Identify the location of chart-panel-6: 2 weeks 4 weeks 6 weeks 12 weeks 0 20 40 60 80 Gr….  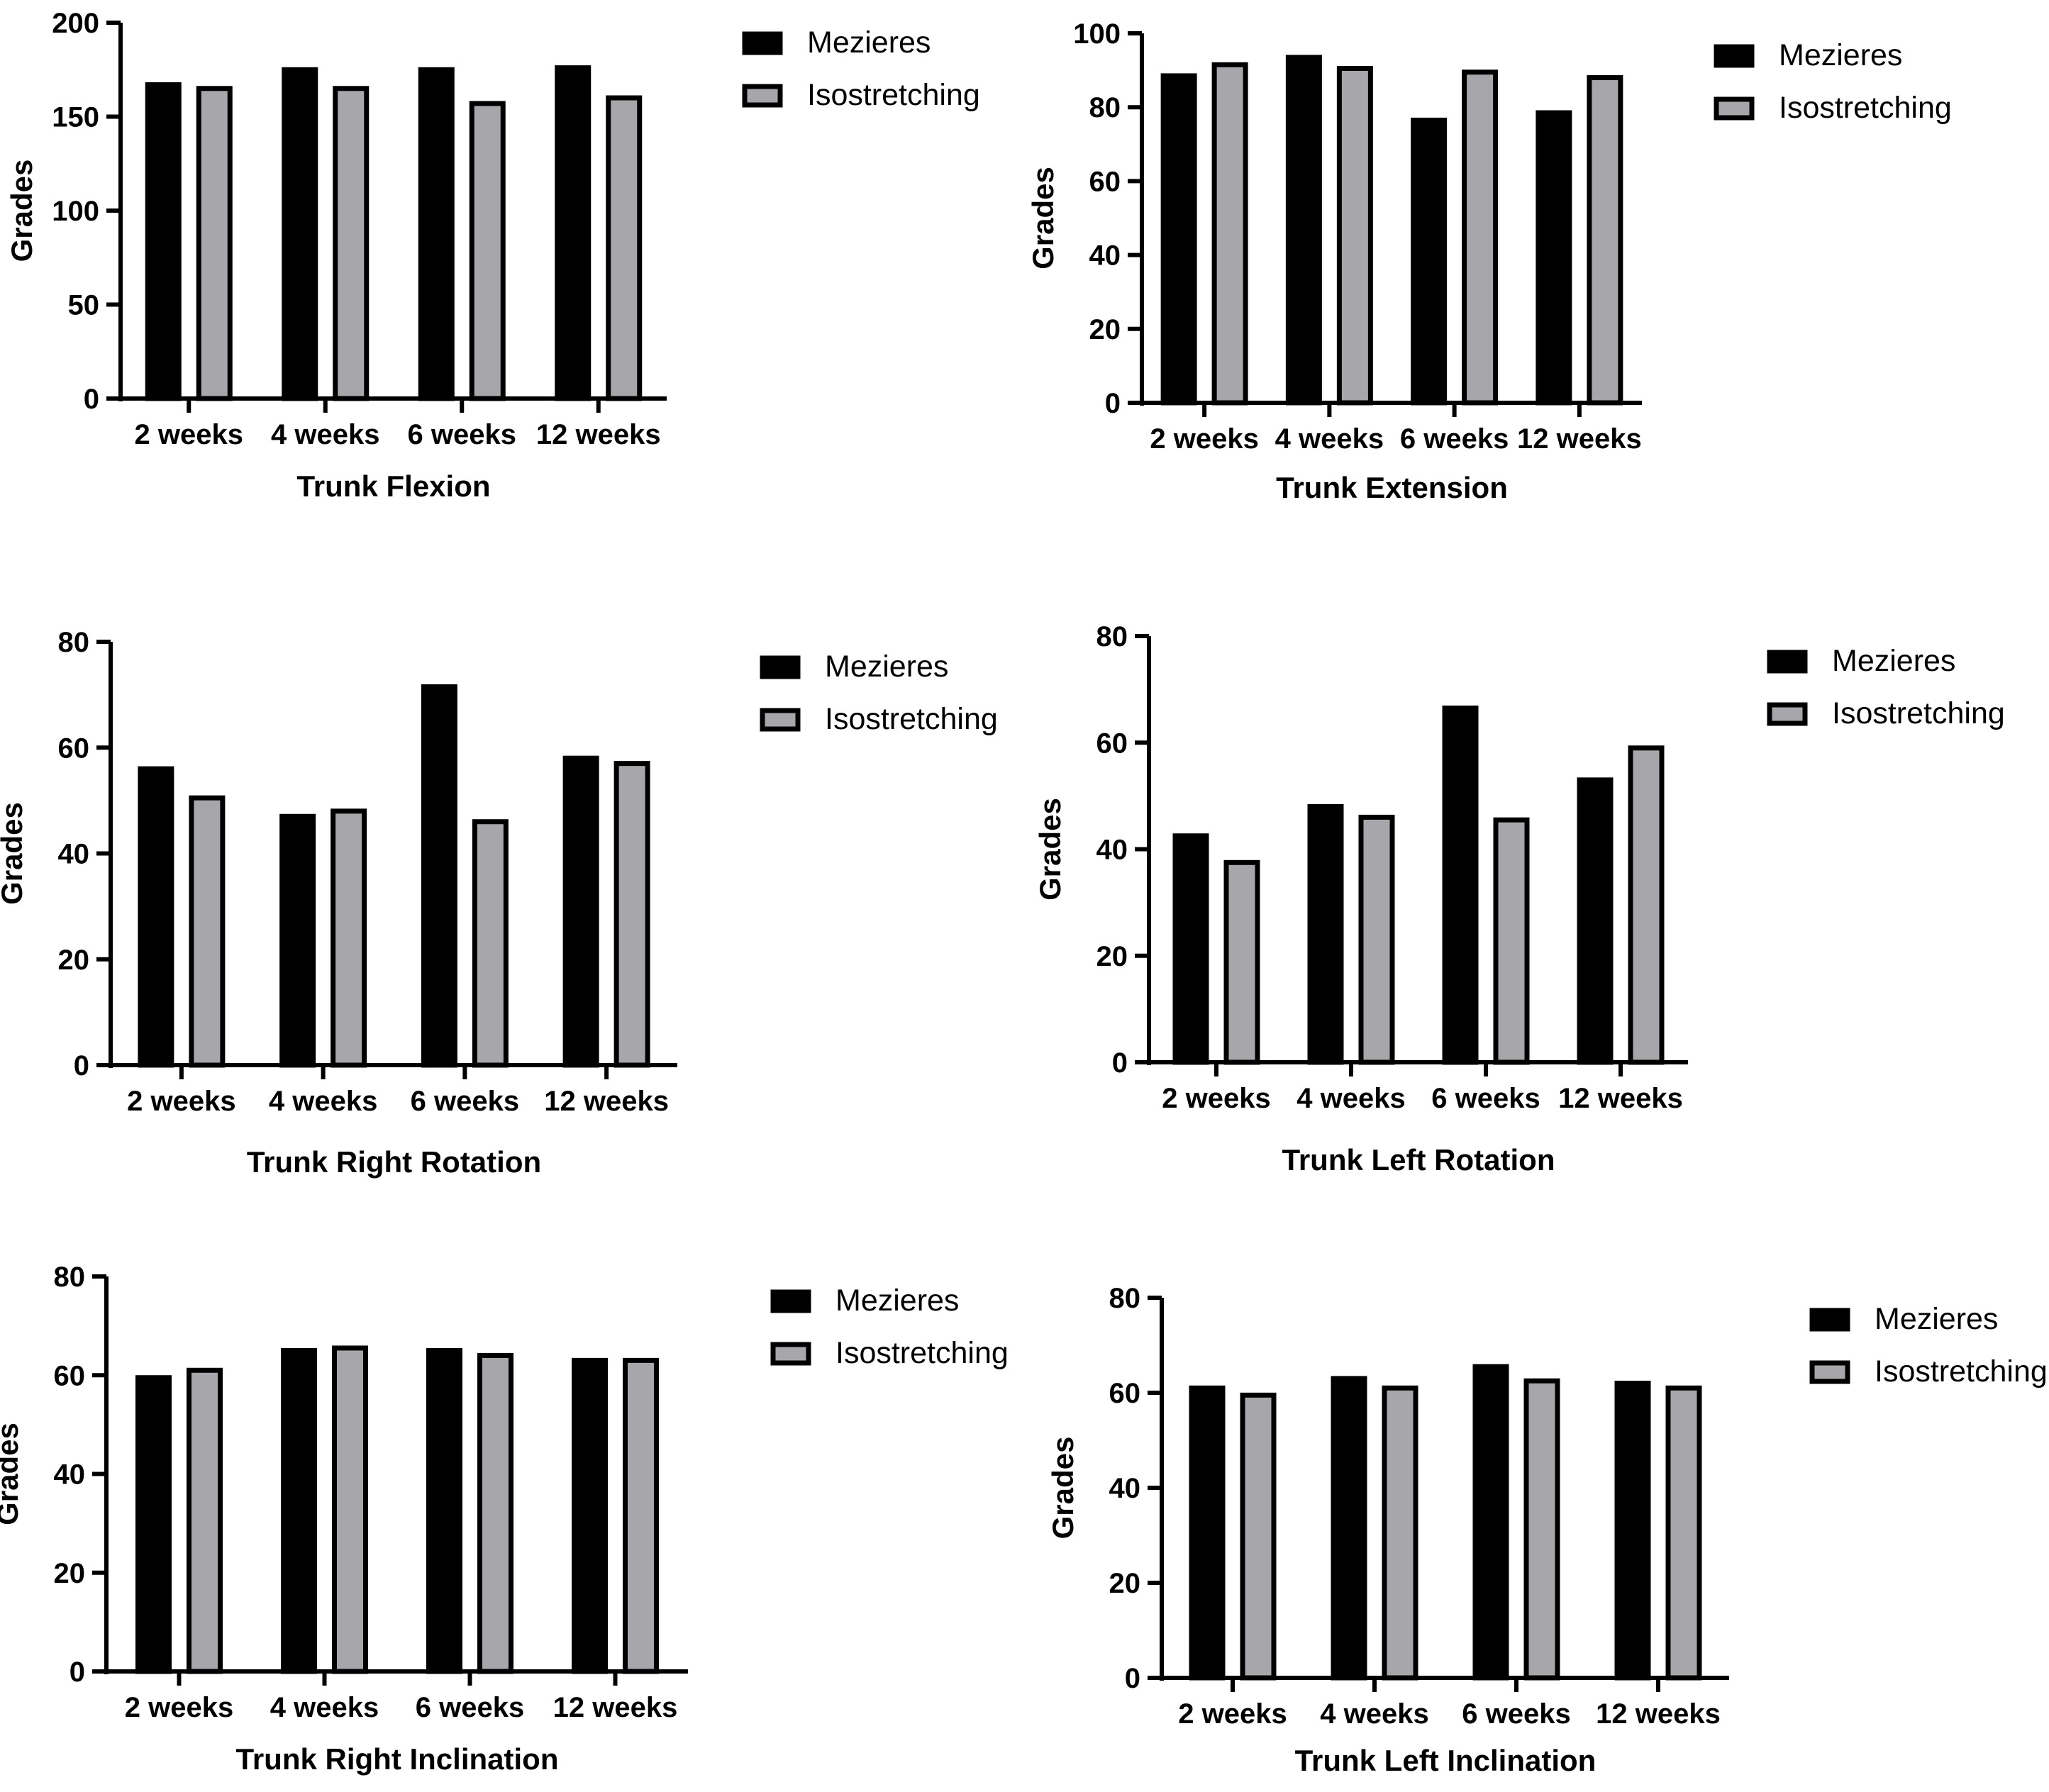
(1547, 1530).